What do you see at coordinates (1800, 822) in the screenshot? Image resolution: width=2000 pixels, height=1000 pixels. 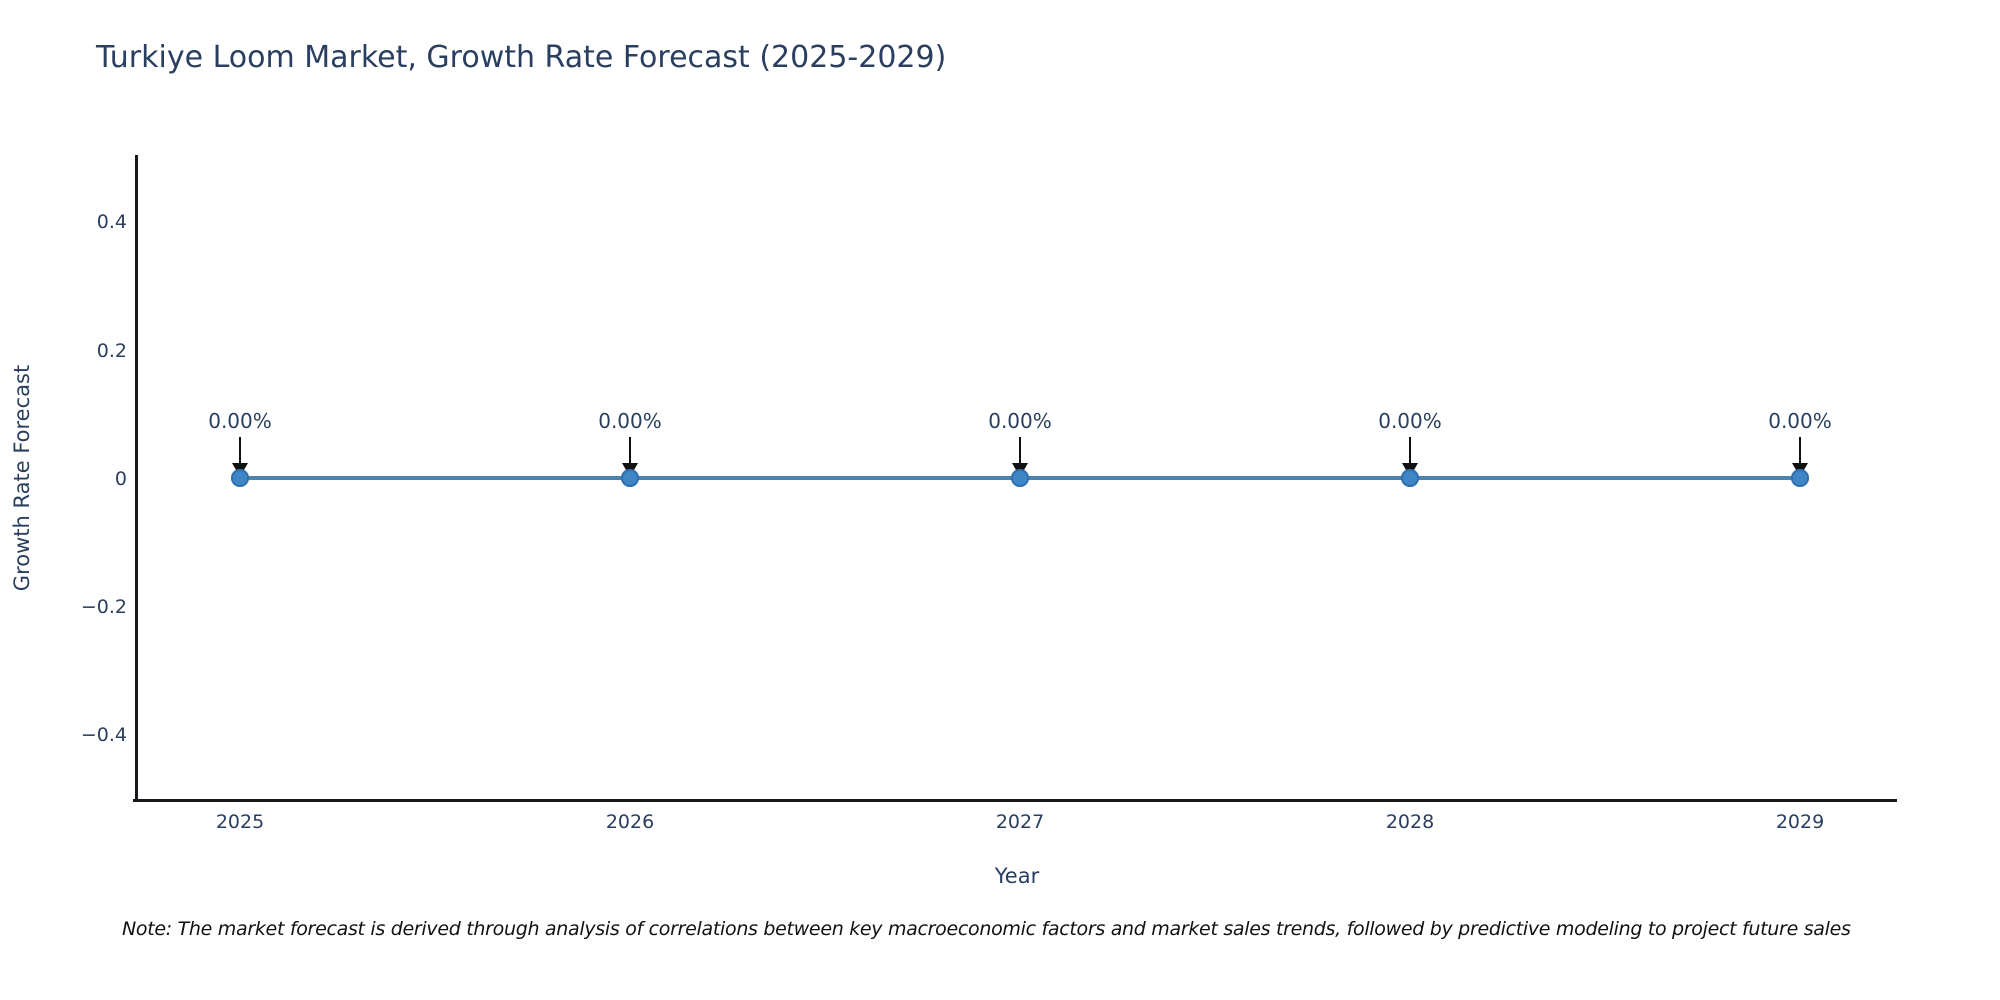 I see `x-tick-label: 2029` at bounding box center [1800, 822].